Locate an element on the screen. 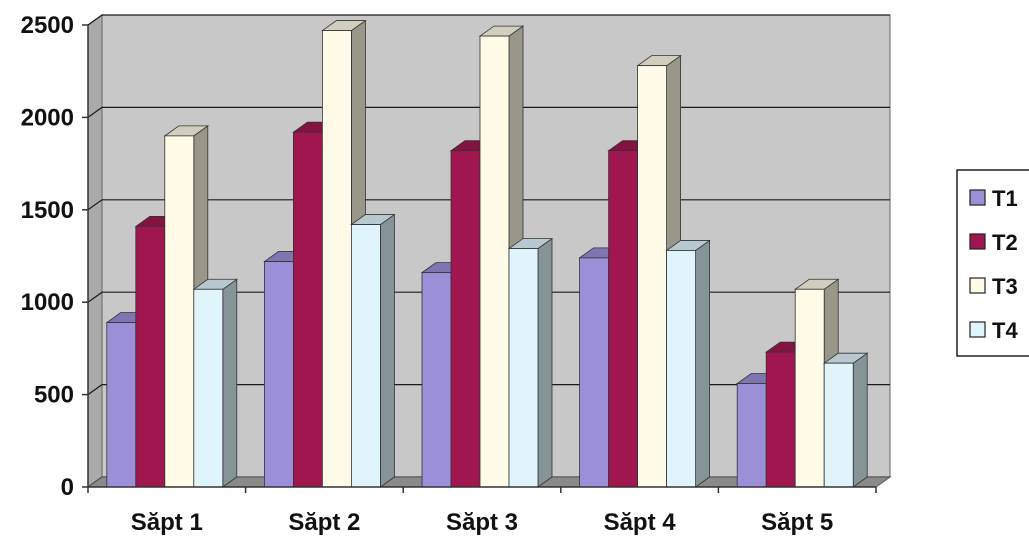  y-tick-label: 2500 is located at coordinates (47, 25).